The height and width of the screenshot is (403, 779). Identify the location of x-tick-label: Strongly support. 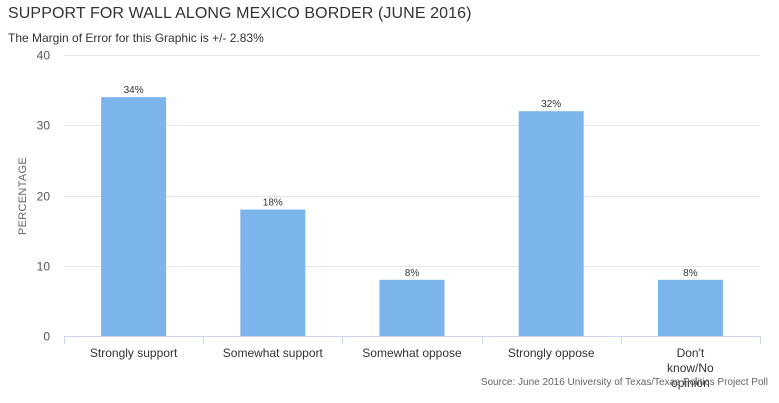
(134, 353).